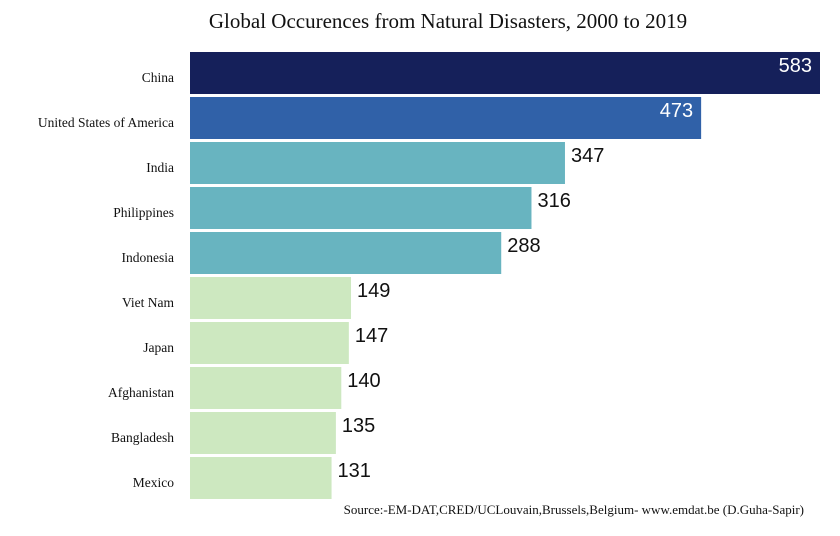 The height and width of the screenshot is (536, 840). What do you see at coordinates (261, 478) in the screenshot?
I see `bar-mexico` at bounding box center [261, 478].